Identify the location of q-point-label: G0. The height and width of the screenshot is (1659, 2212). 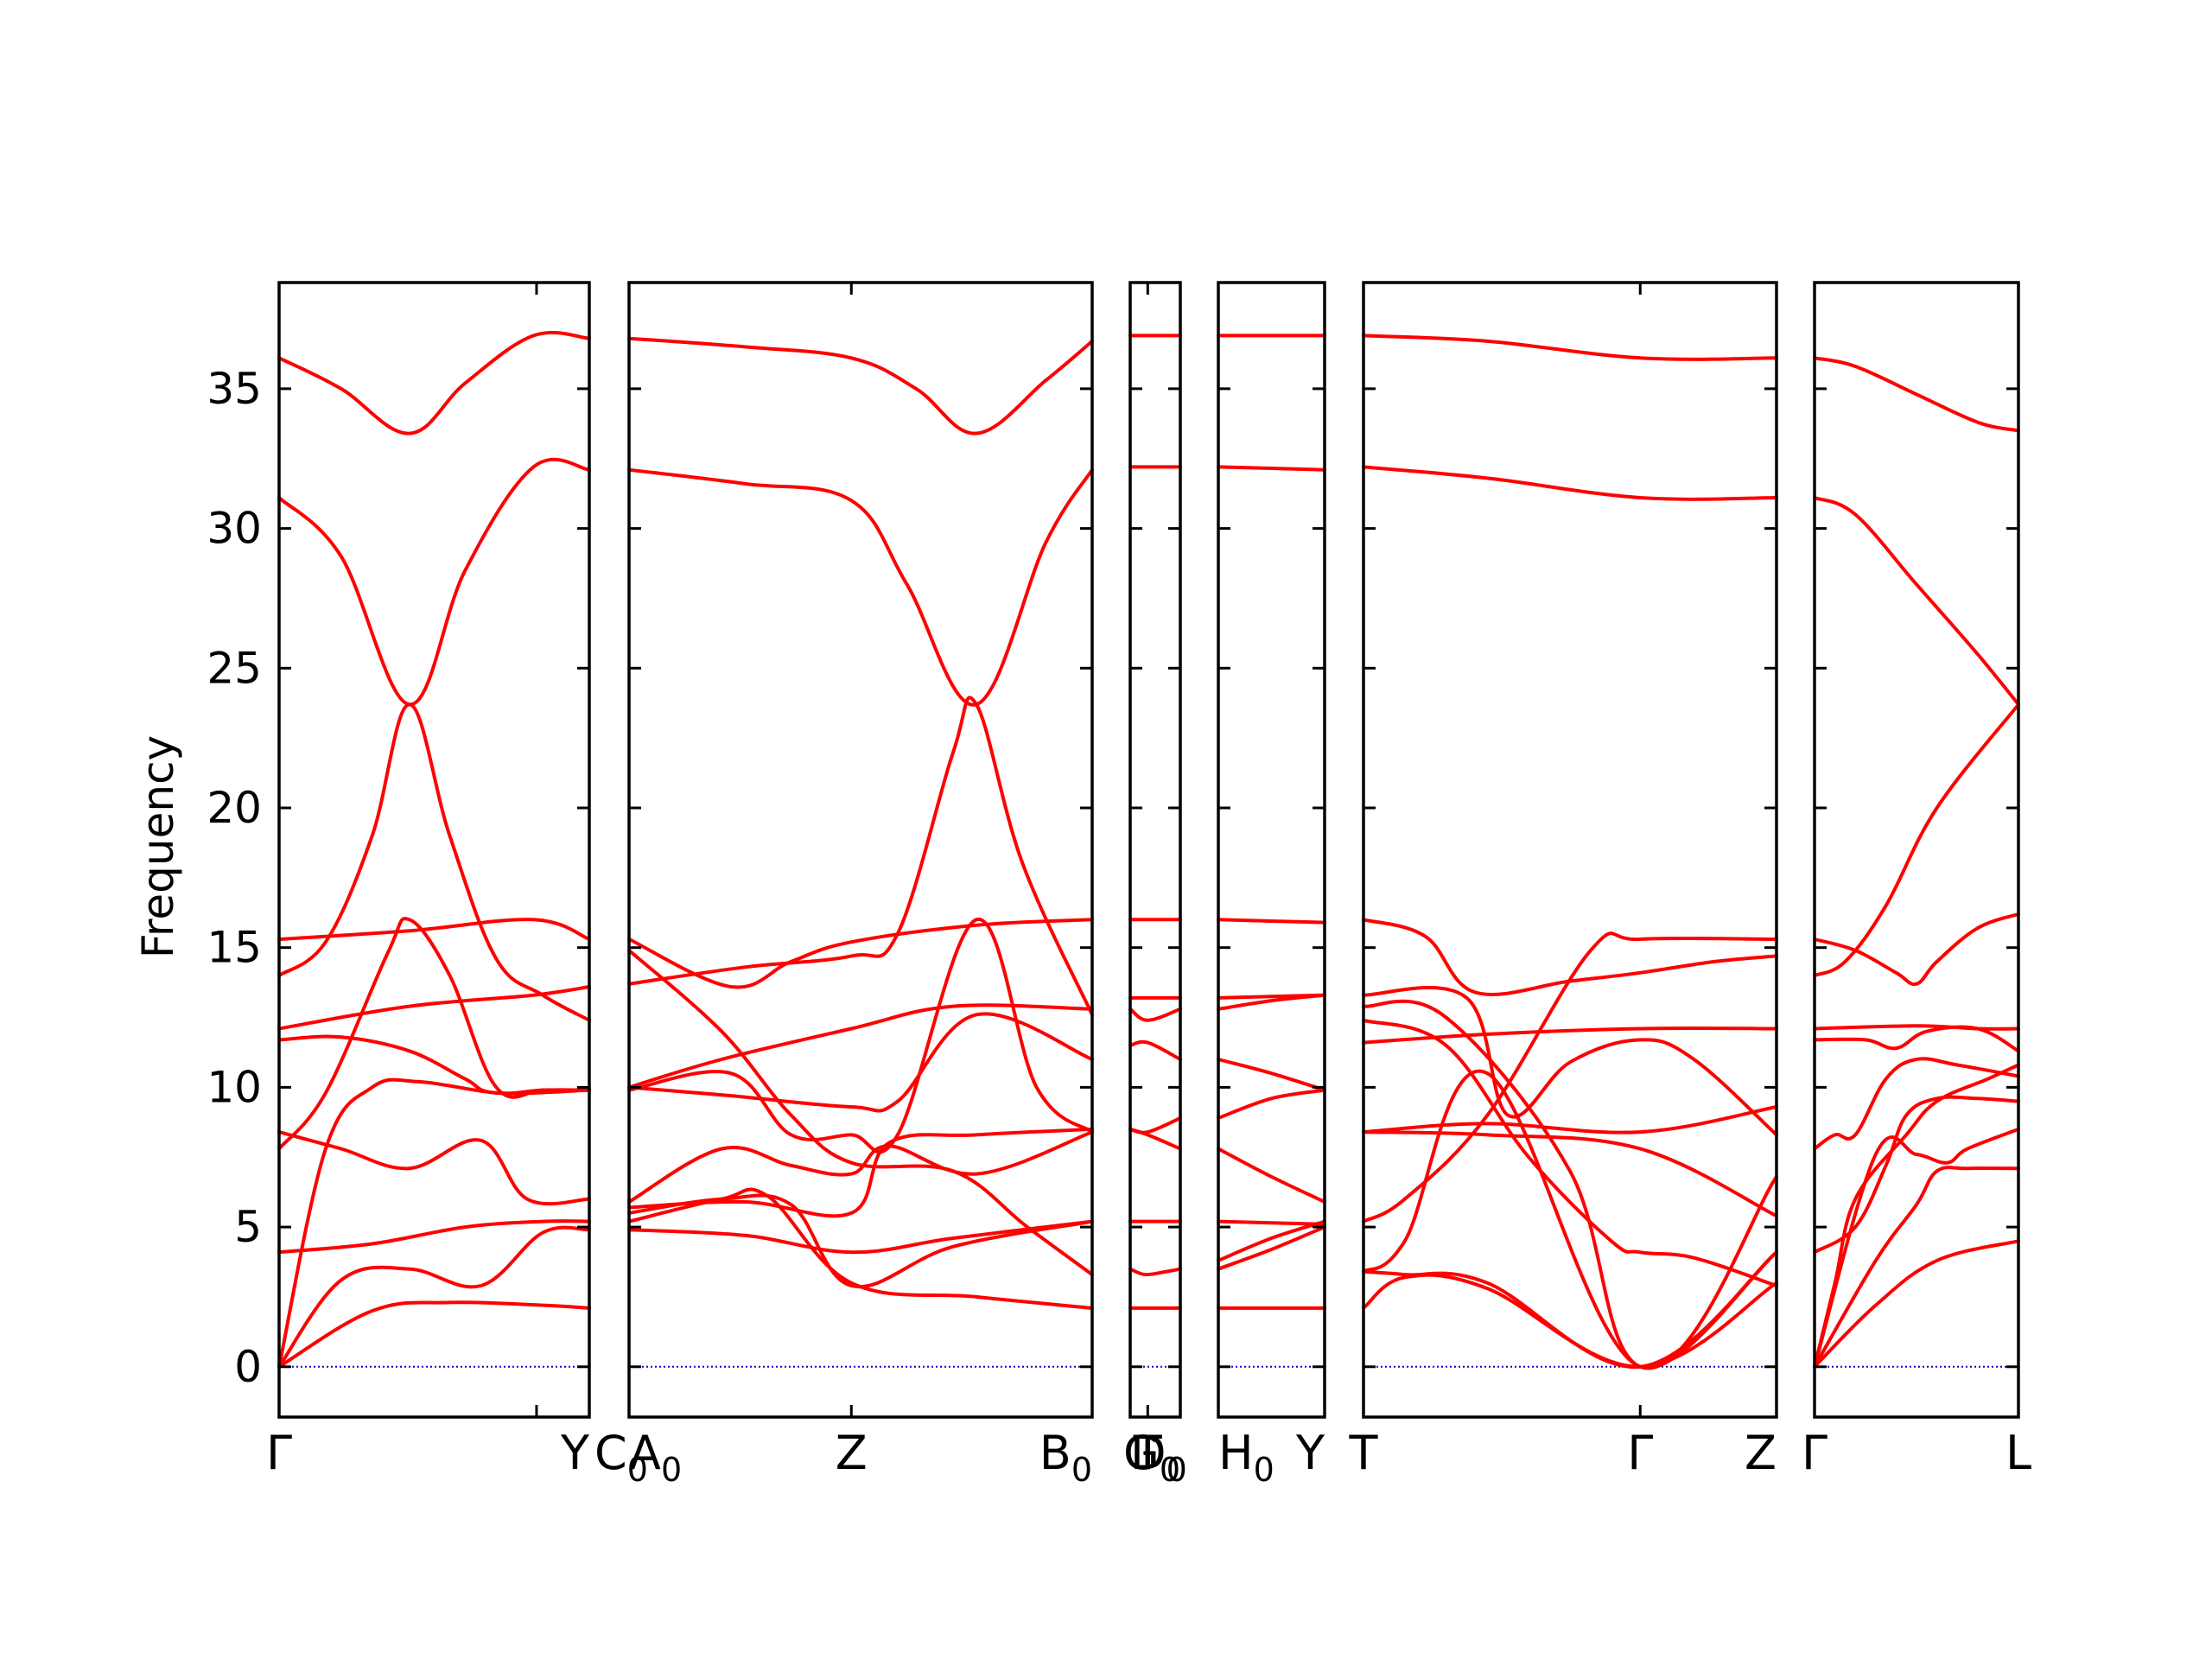
(1151, 1457).